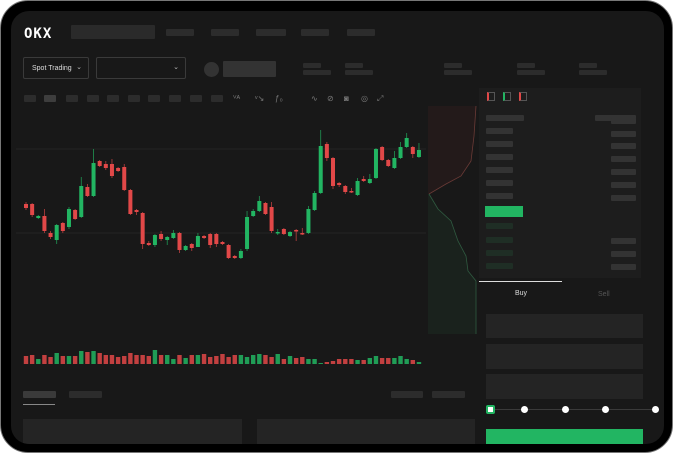 Image resolution: width=673 pixels, height=453 pixels. What do you see at coordinates (564, 436) in the screenshot?
I see `buy-button` at bounding box center [564, 436].